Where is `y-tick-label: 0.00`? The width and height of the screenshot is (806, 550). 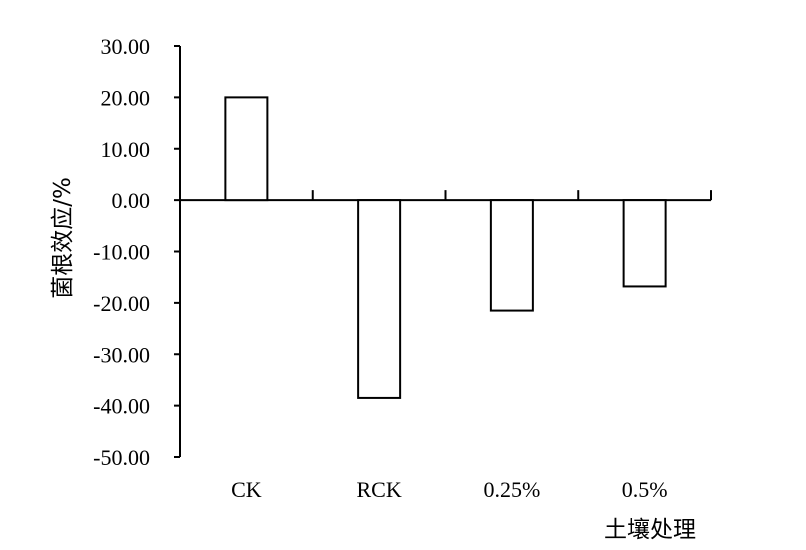 y-tick-label: 0.00 is located at coordinates (131, 200).